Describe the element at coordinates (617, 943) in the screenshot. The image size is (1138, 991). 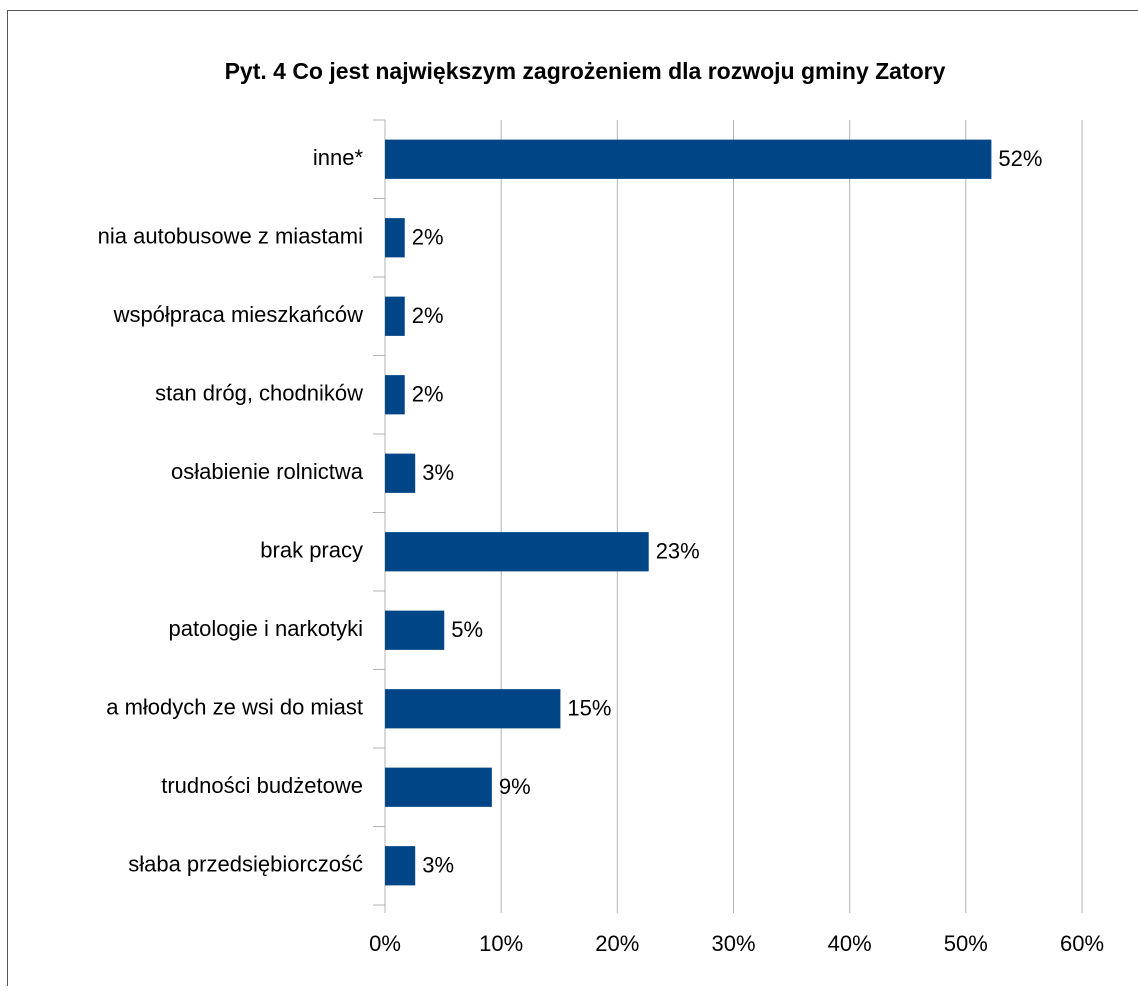
I see `x-tick-label: 20%` at that location.